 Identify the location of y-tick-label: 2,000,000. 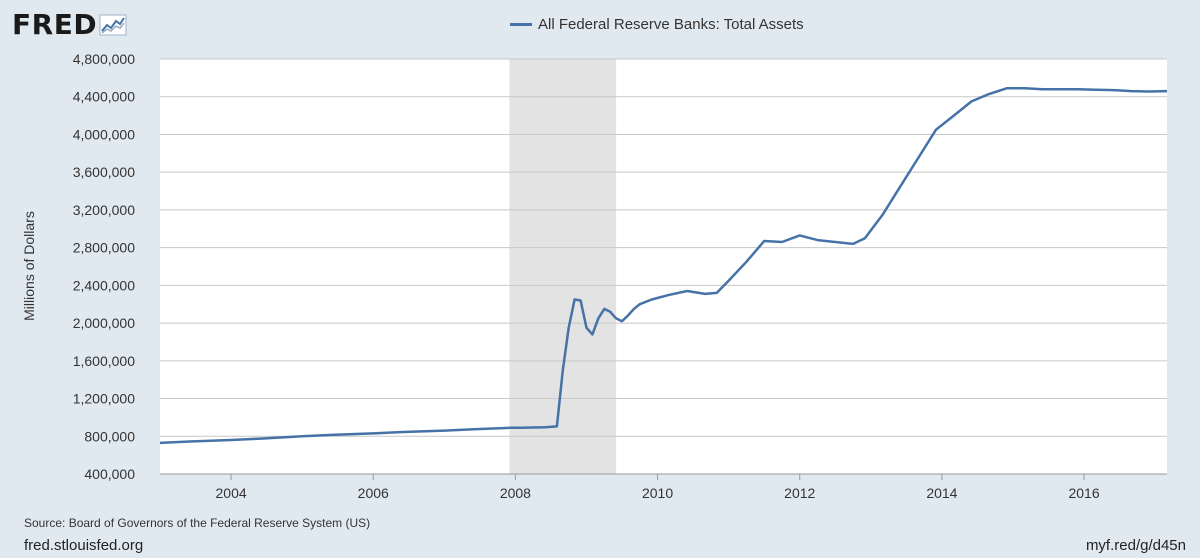
(104, 323).